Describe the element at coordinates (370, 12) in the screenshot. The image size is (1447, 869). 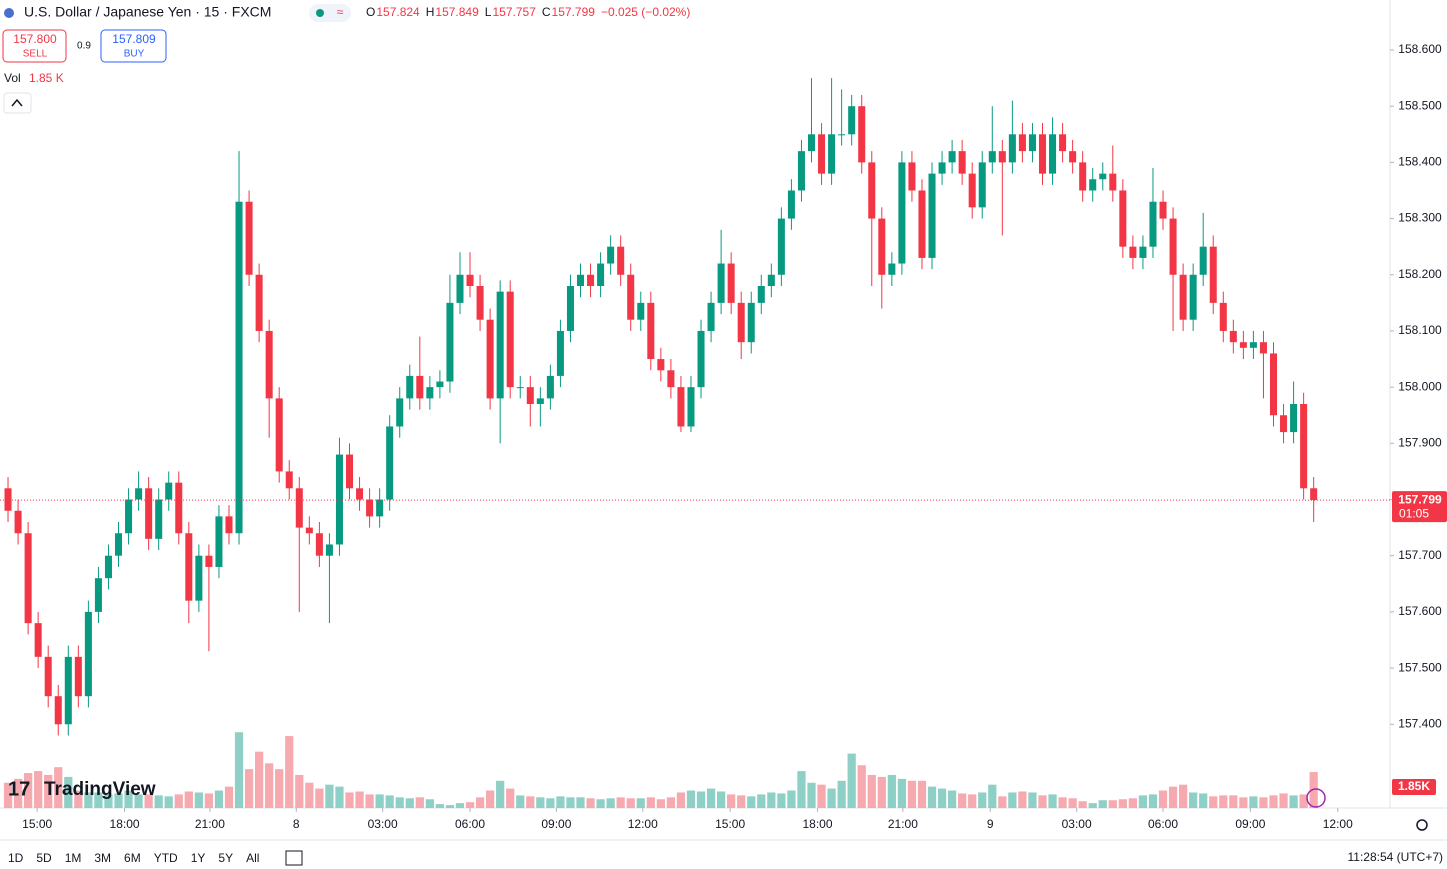
I see `ohlc-key: O` at that location.